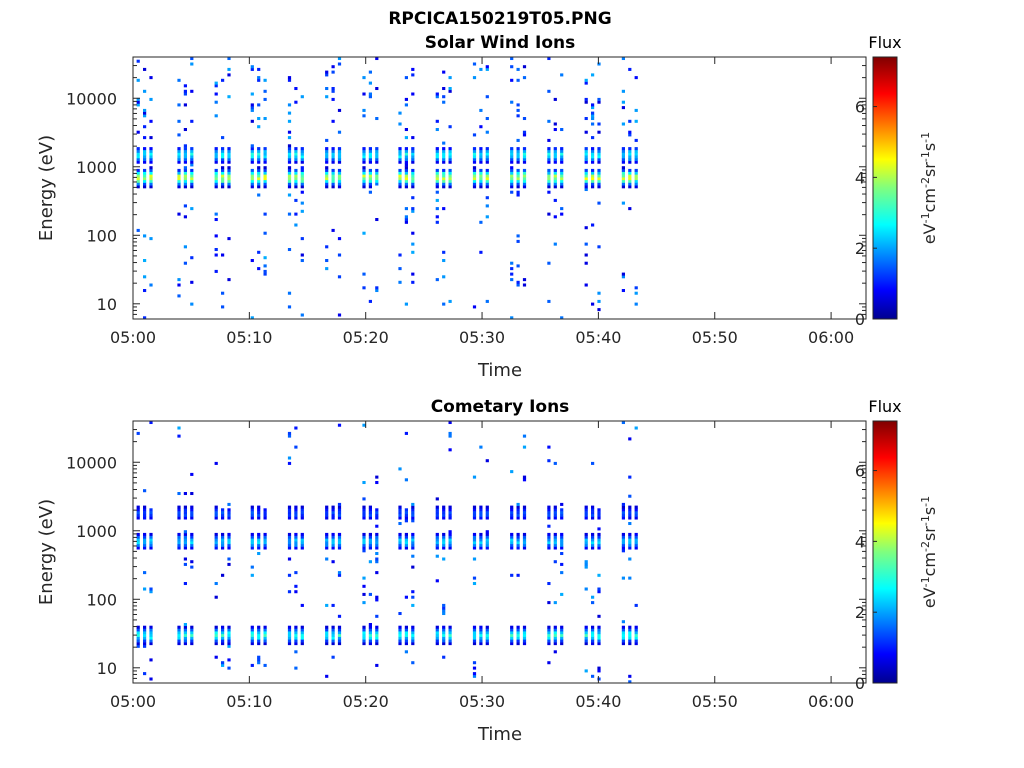 This screenshot has width=1024, height=768. Describe the element at coordinates (860, 177) in the screenshot. I see `colorbar-tick-label: 4` at that location.